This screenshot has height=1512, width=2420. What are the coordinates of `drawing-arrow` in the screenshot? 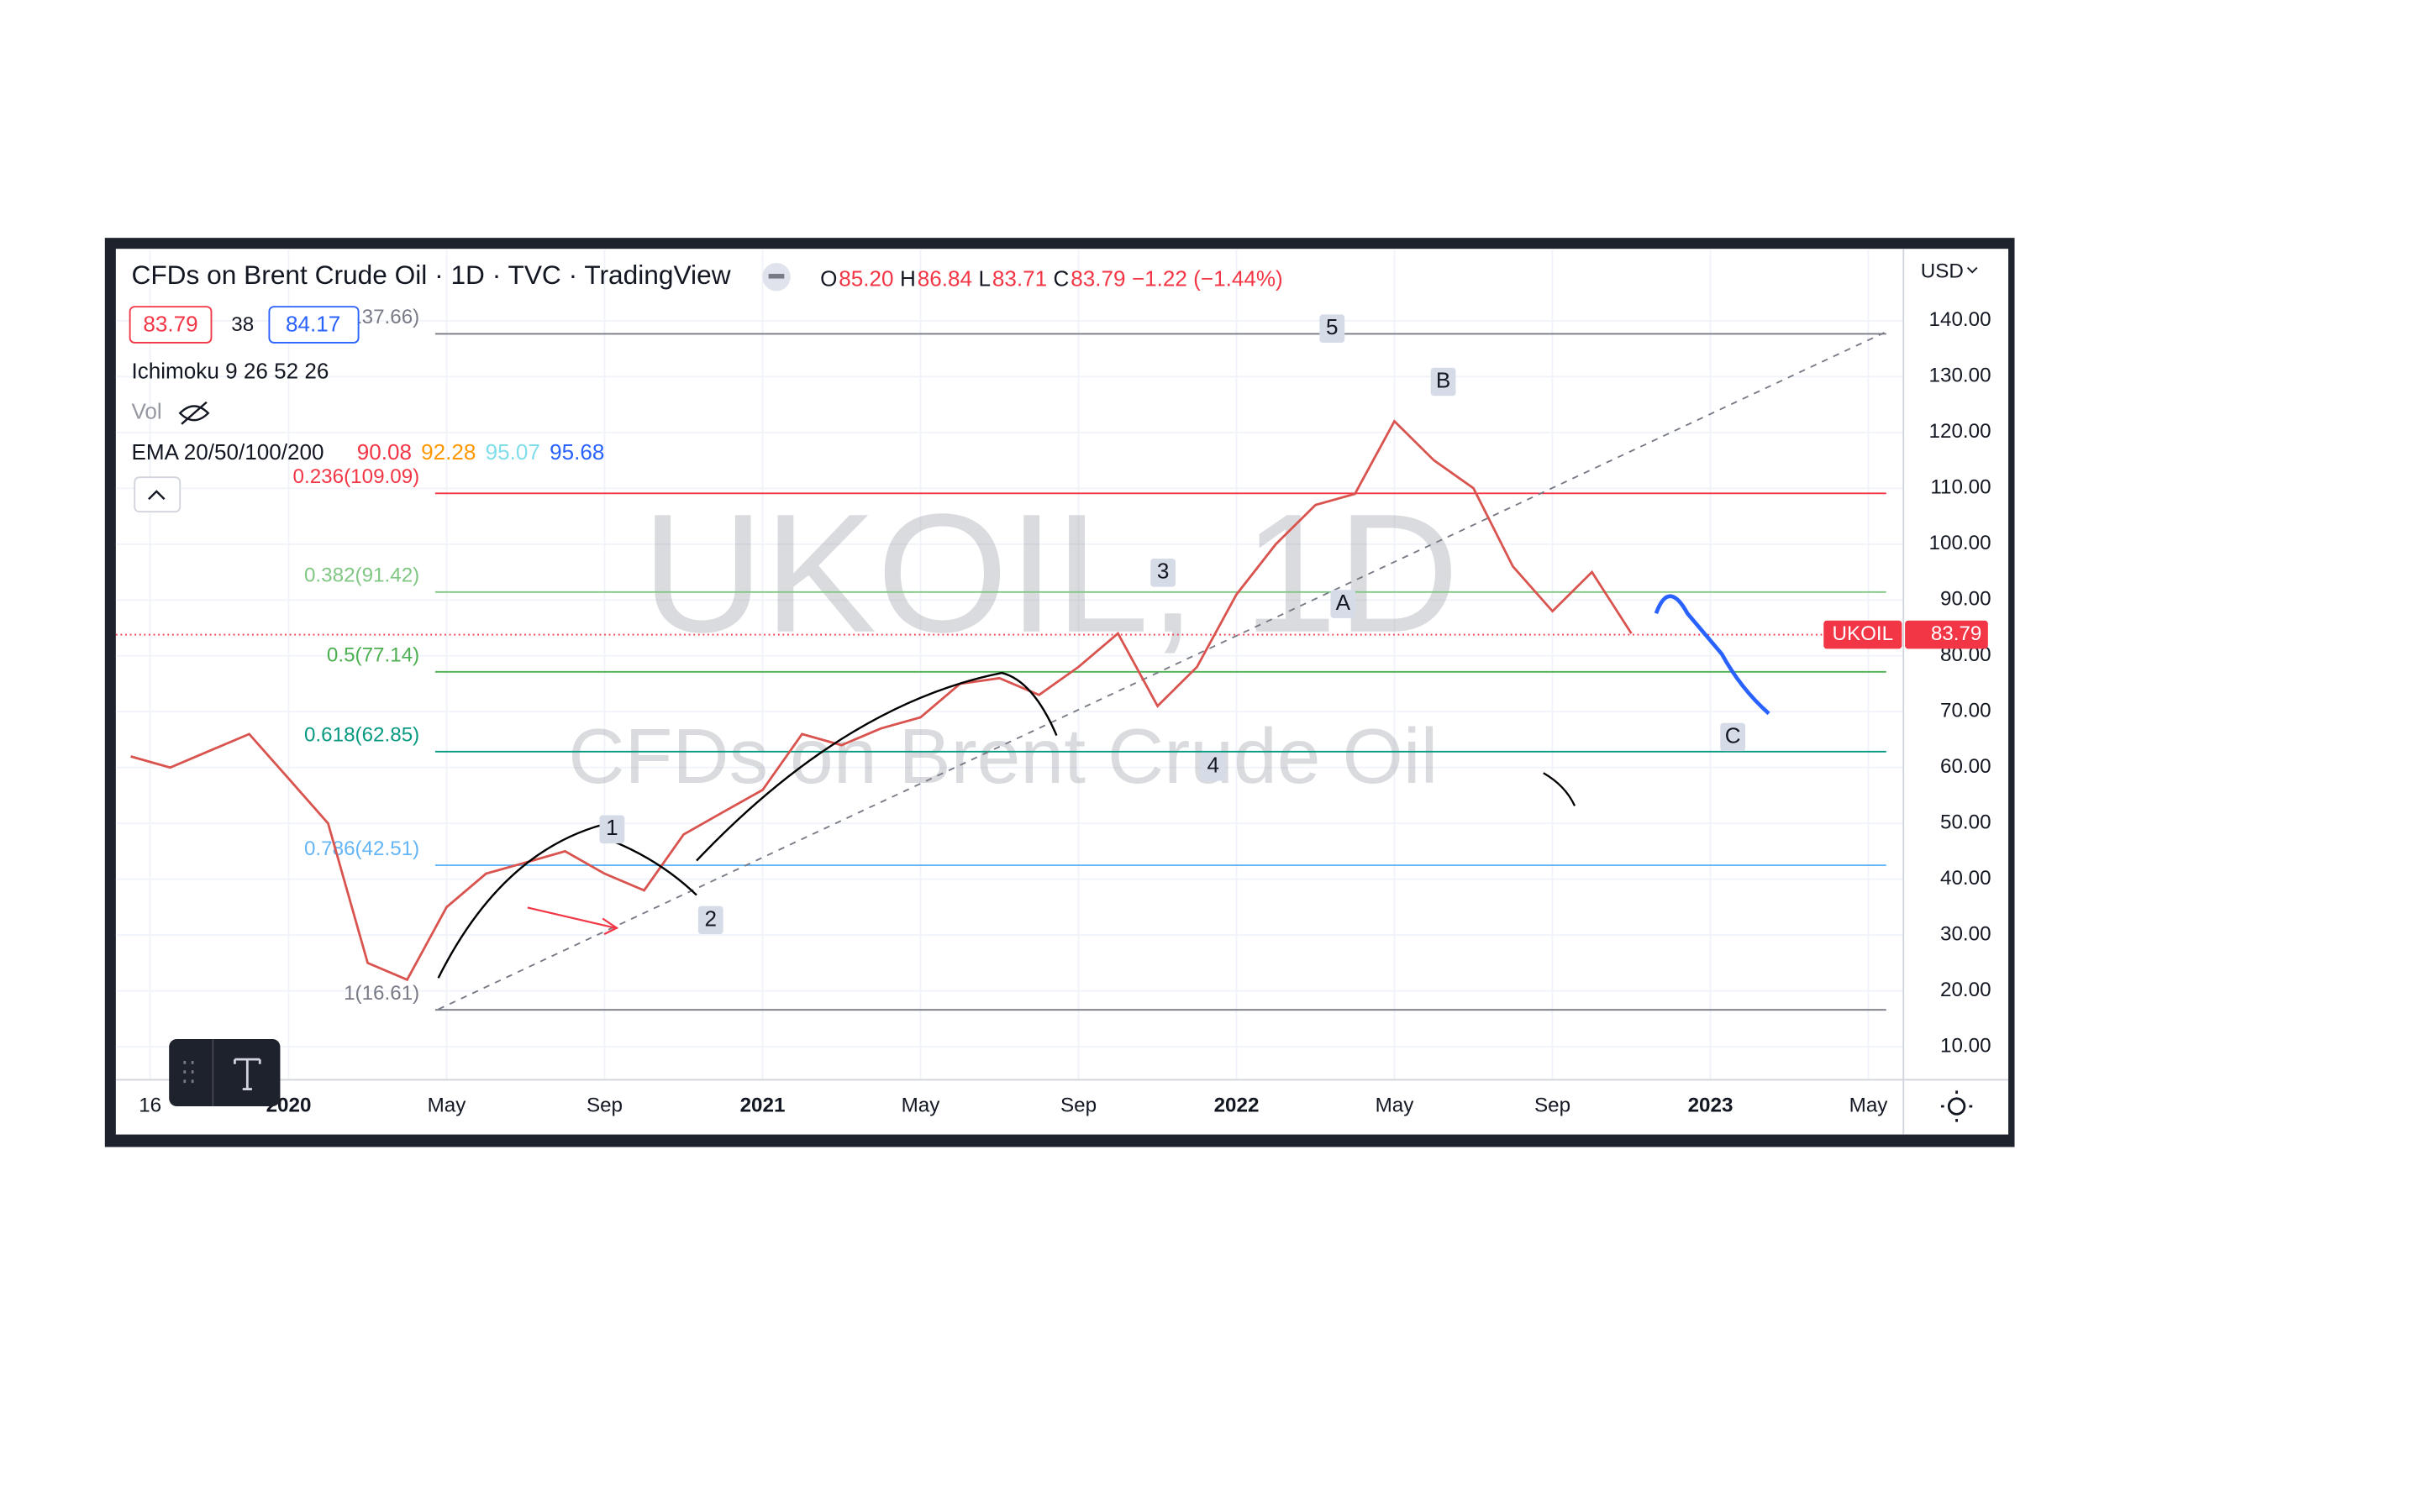 It's located at (573, 921).